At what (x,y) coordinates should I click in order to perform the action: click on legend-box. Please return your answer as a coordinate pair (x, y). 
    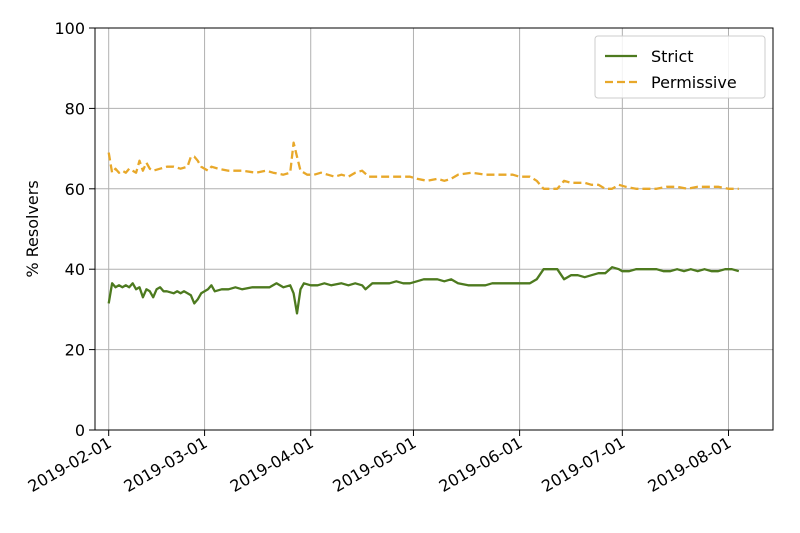
    Looking at the image, I should click on (680, 67).